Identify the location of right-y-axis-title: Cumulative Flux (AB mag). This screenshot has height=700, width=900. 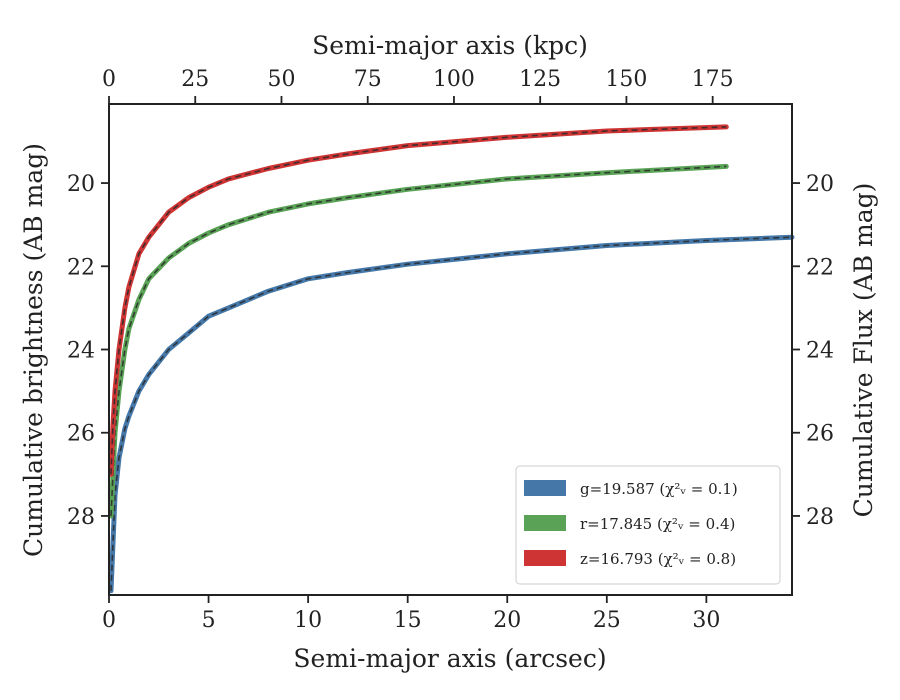
(863, 350).